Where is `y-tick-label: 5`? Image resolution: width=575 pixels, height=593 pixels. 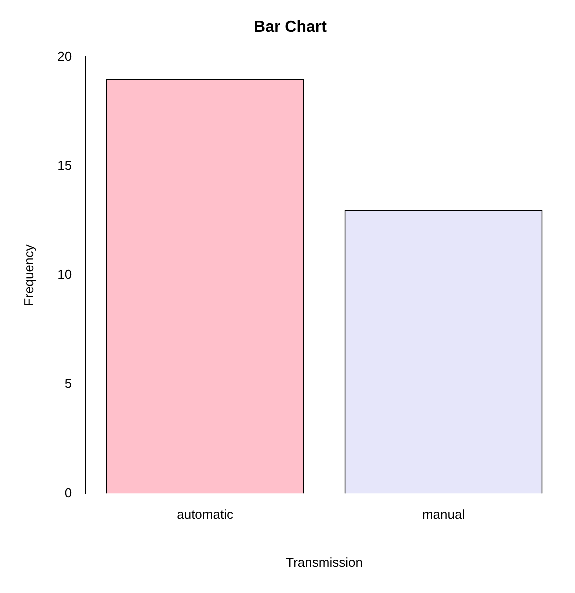 y-tick-label: 5 is located at coordinates (68, 384).